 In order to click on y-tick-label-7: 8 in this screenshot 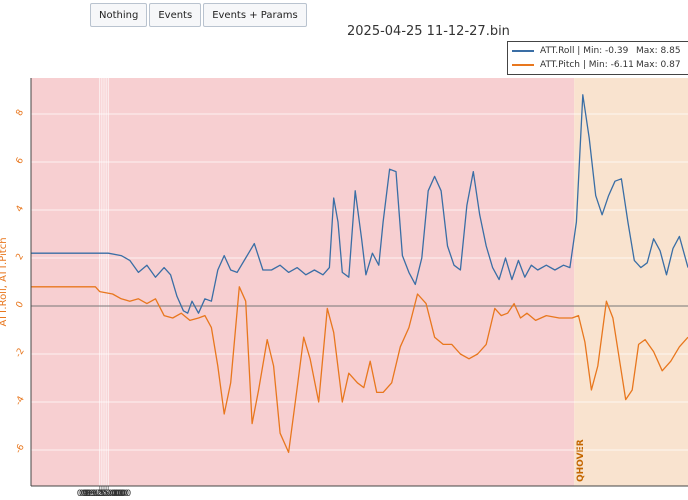, I will do `click(21, 113)`.